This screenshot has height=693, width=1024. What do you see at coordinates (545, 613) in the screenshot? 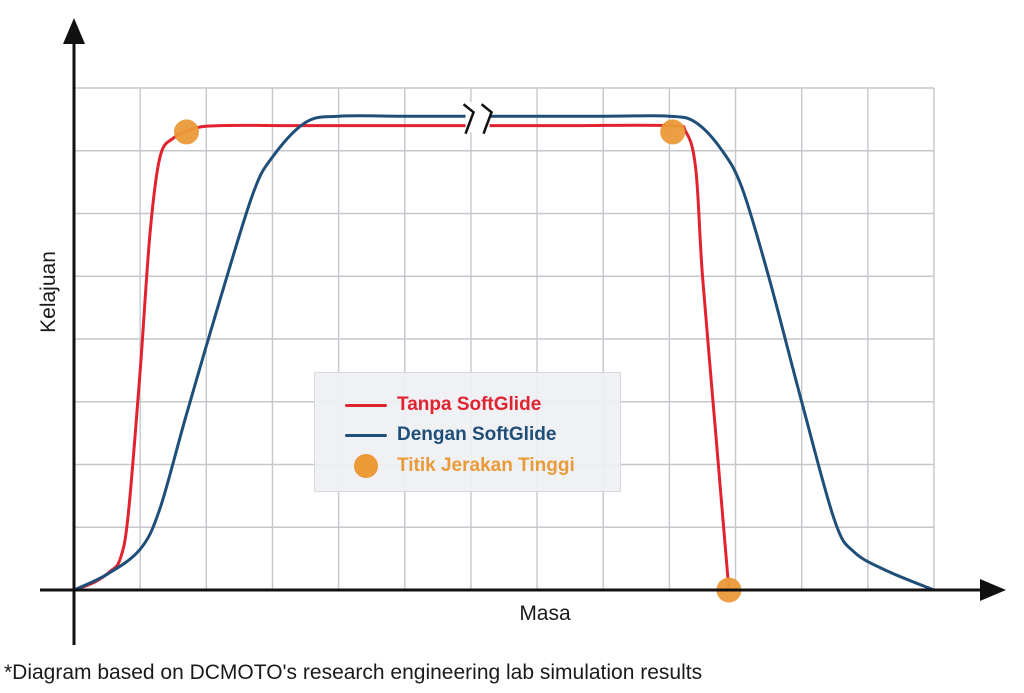
I see `x-axis-label: Masa` at bounding box center [545, 613].